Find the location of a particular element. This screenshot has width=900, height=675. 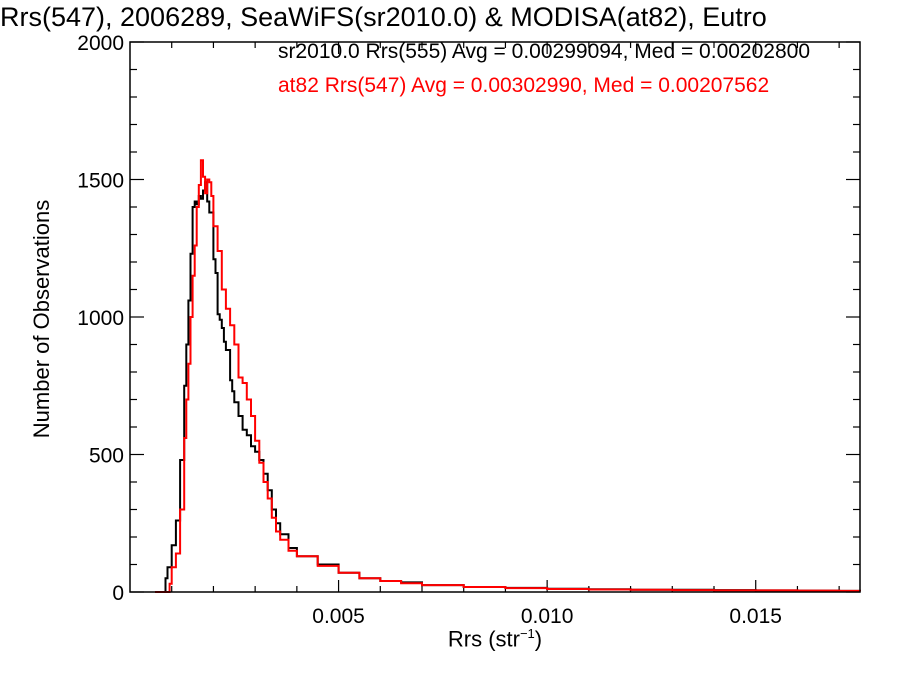

x-axis-label: Rrs (str−1) is located at coordinates (495, 639).